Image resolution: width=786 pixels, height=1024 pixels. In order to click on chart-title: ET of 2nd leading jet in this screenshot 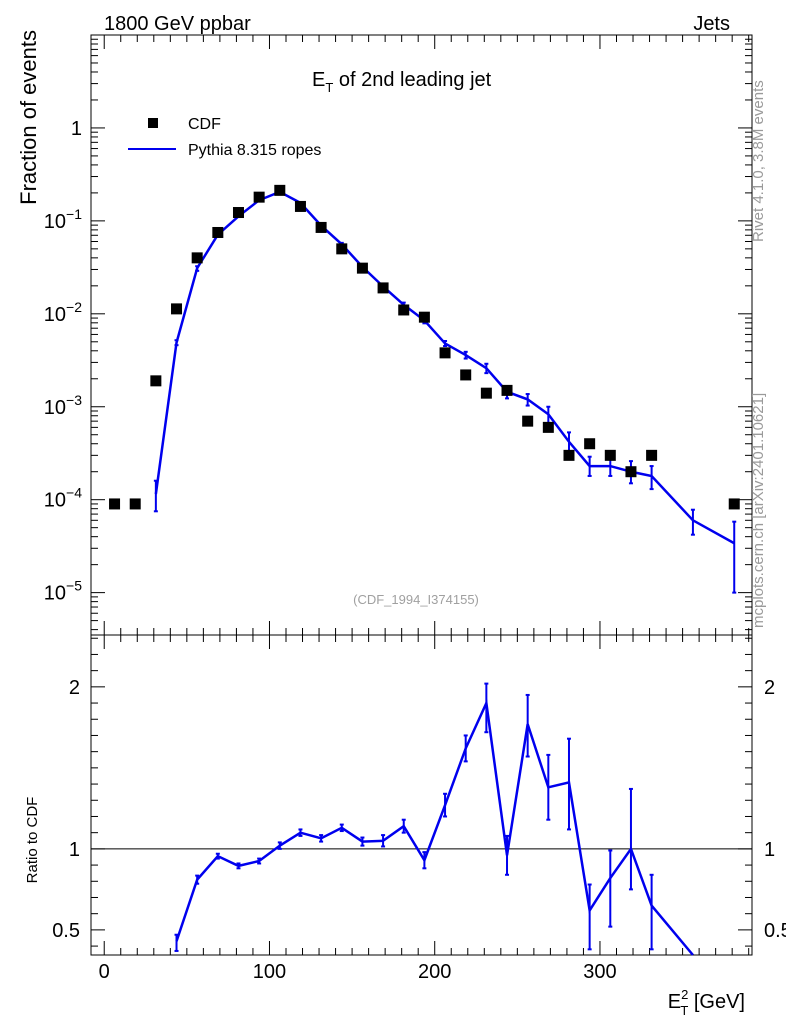, I will do `click(402, 82)`.